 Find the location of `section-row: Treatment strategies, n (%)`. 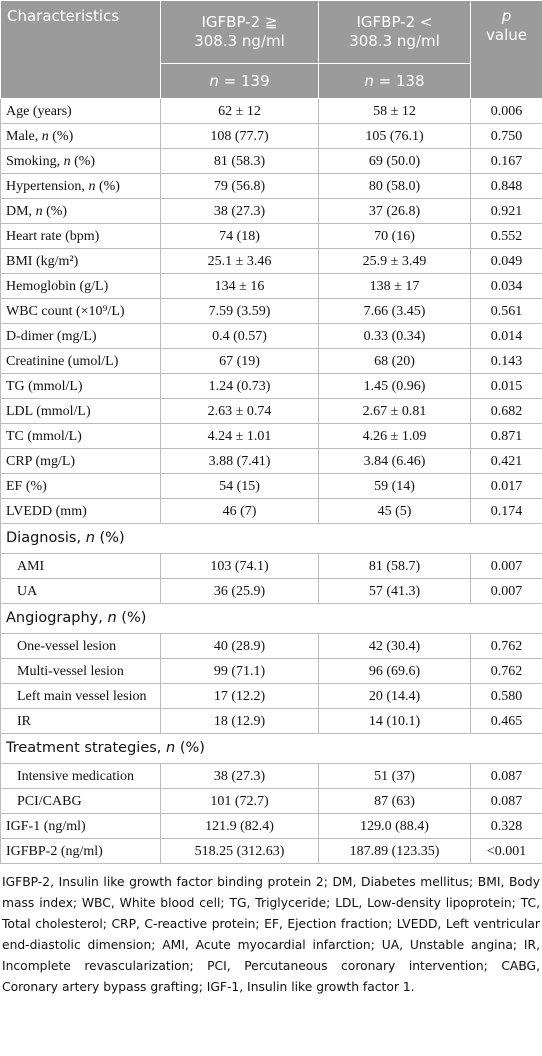

section-row: Treatment strategies, n (%) is located at coordinates (271, 748).